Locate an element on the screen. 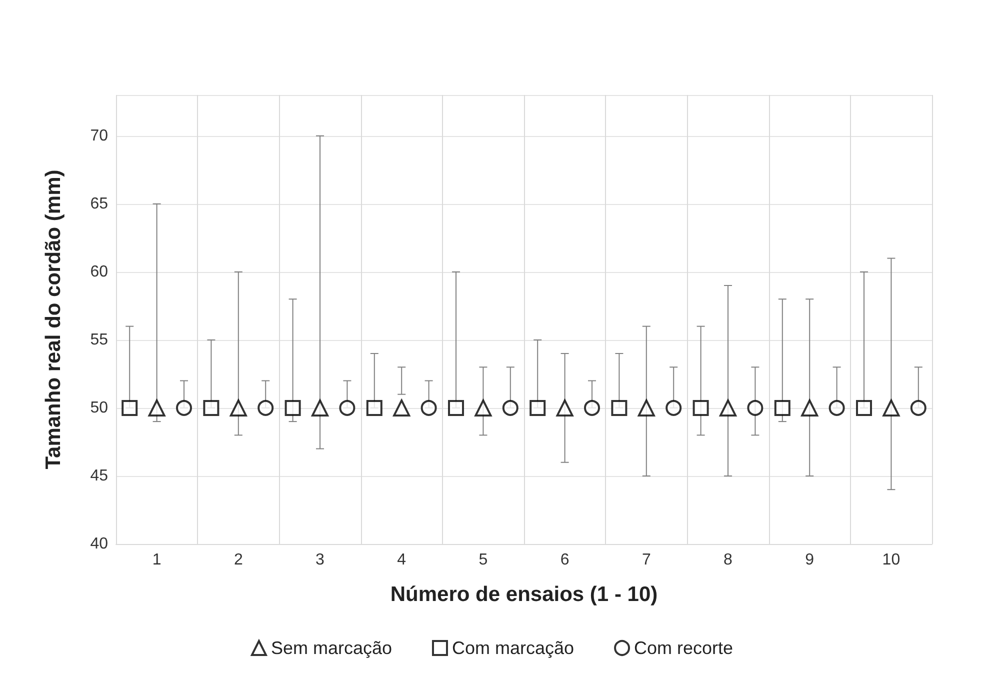 The image size is (984, 690). x-tick-label: 5 is located at coordinates (483, 560).